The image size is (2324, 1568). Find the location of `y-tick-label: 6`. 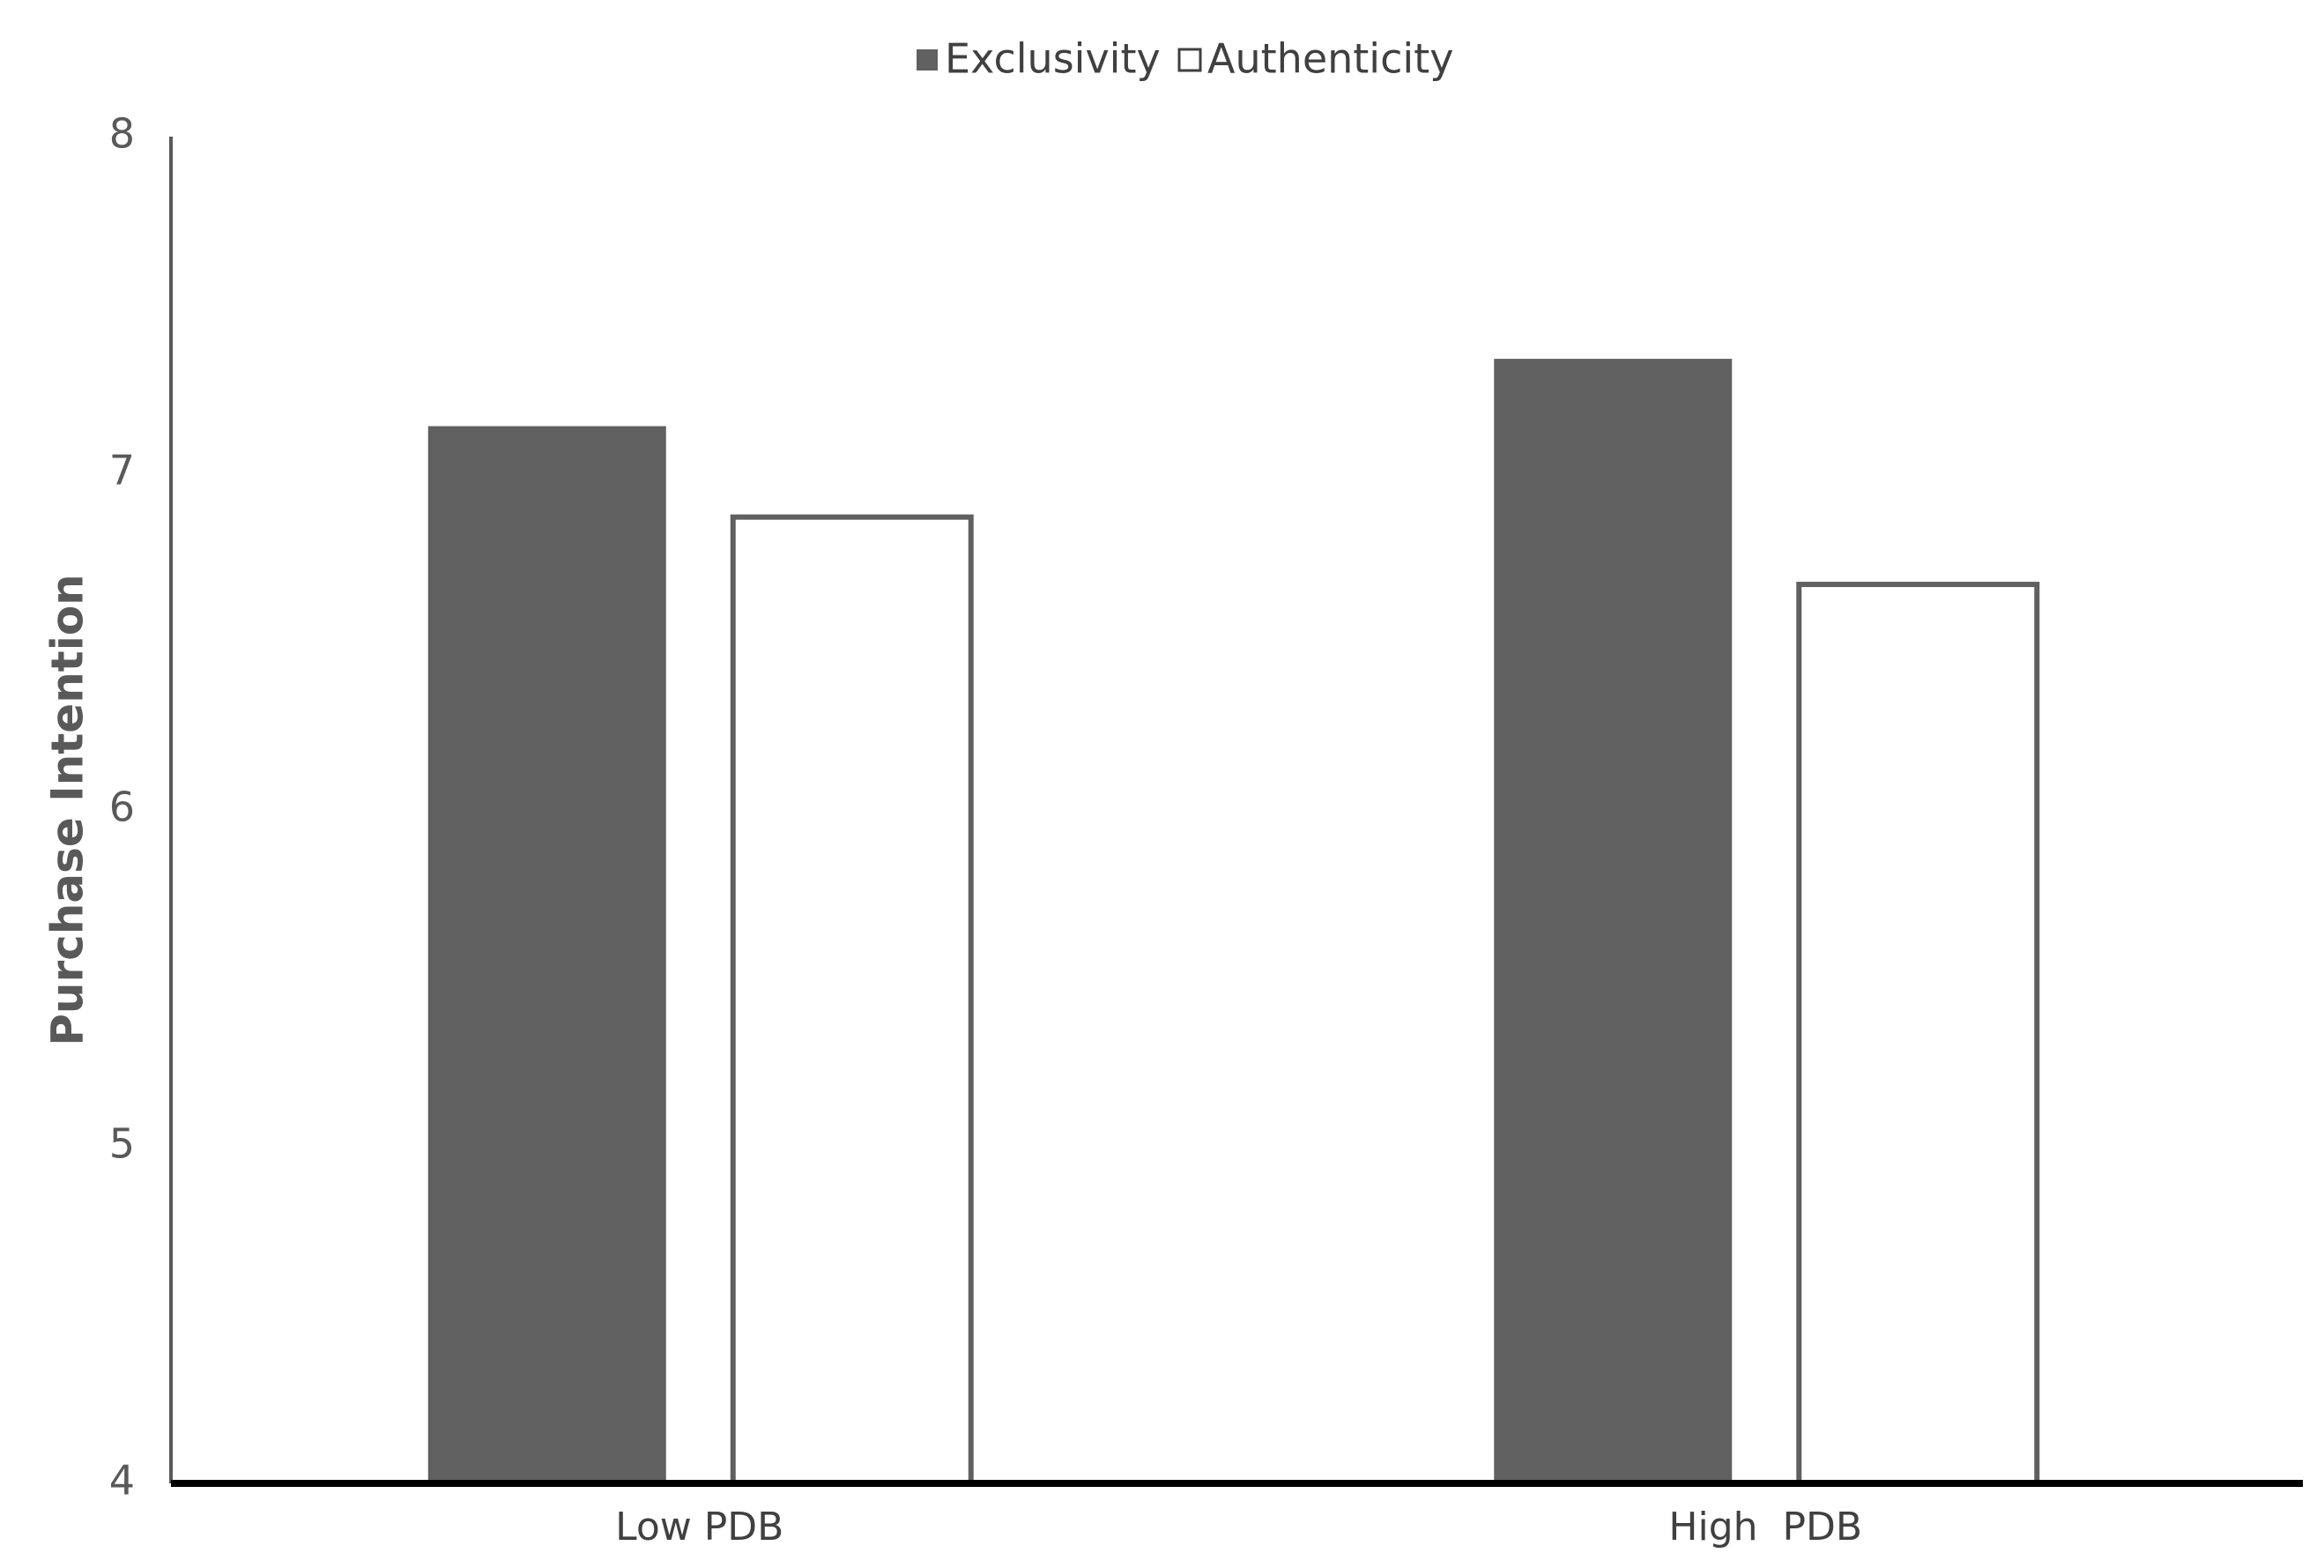

y-tick-label: 6 is located at coordinates (122, 807).